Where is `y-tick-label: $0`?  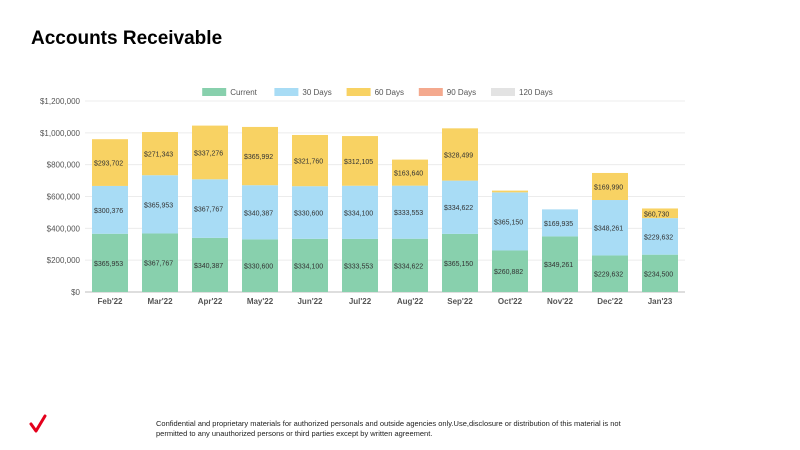
y-tick-label: $0 is located at coordinates (75, 292).